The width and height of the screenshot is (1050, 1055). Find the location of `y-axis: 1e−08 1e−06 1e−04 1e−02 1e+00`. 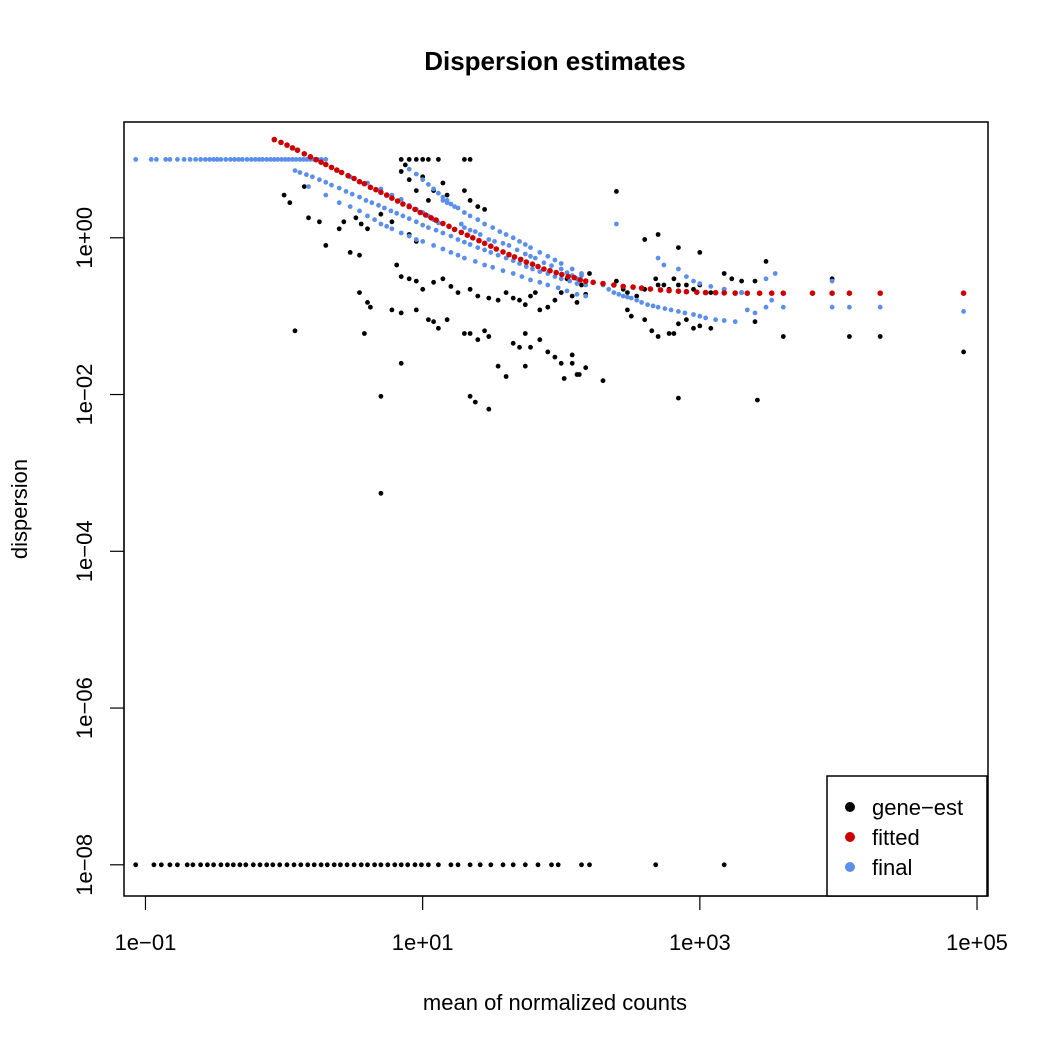

y-axis: 1e−08 1e−06 1e−04 1e−02 1e+00 is located at coordinates (98, 551).